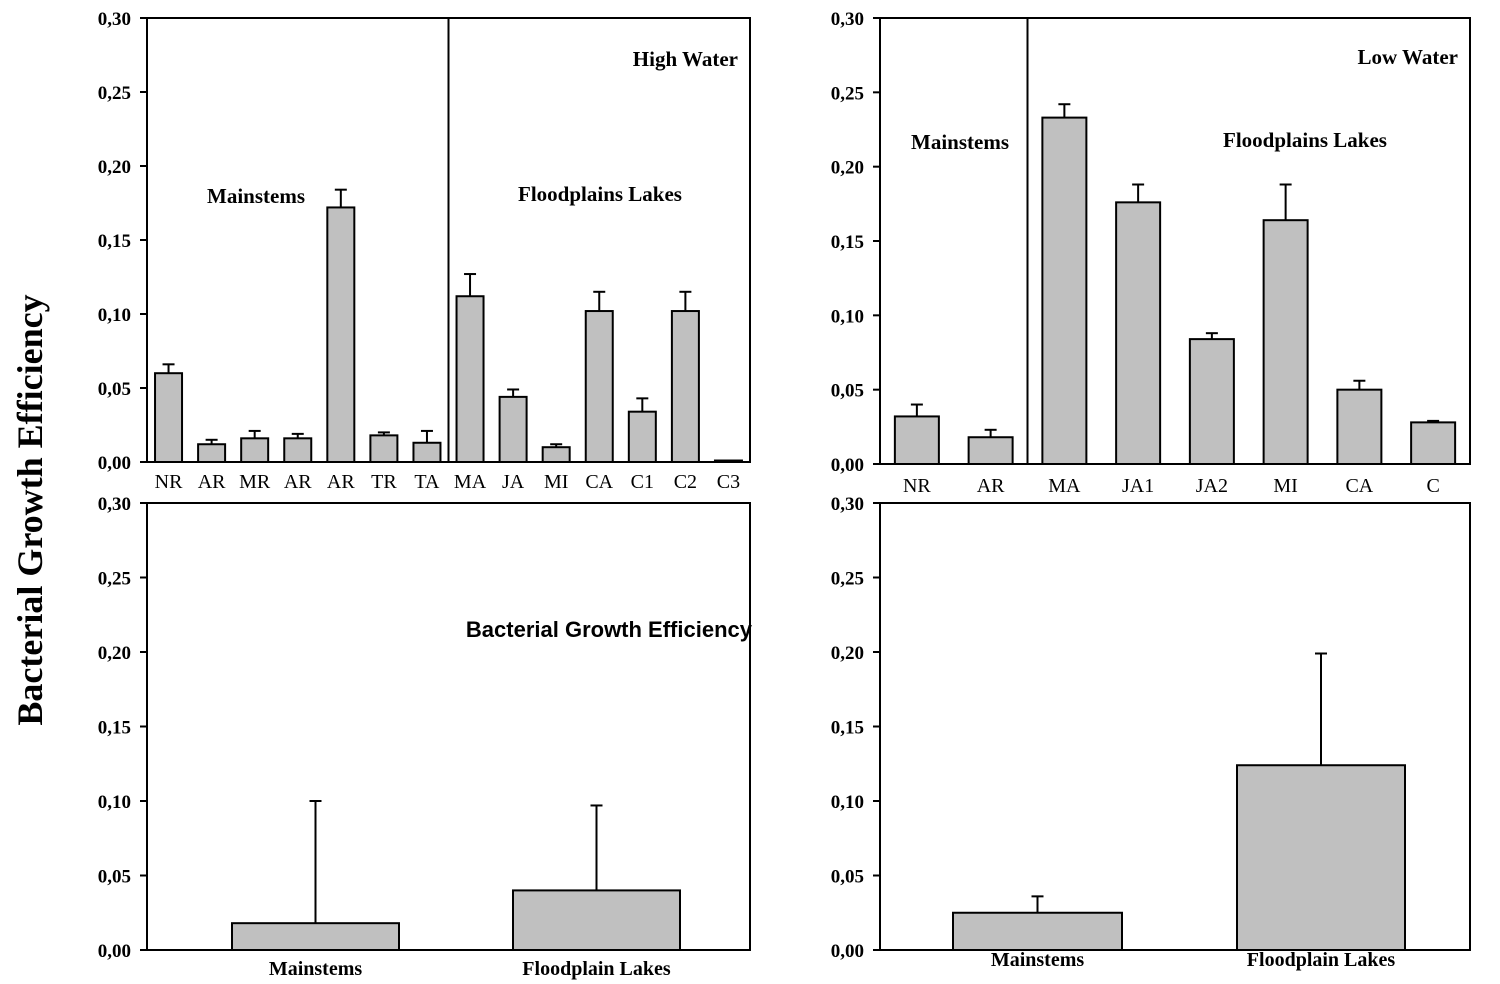 The width and height of the screenshot is (1500, 984). What do you see at coordinates (685, 482) in the screenshot?
I see `x-category-label: C2` at bounding box center [685, 482].